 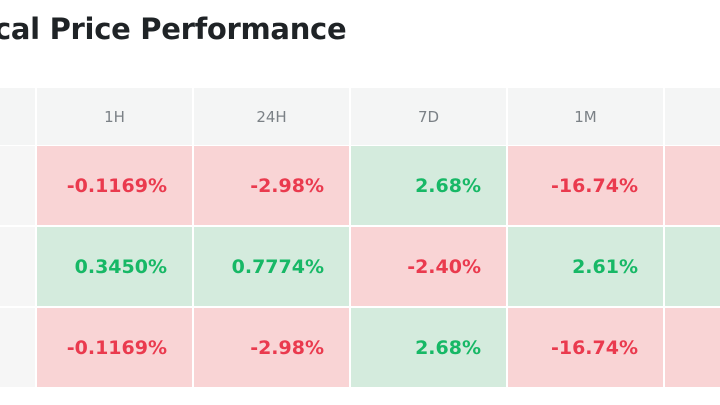 I want to click on value-cell: 0.7774%, so click(x=271, y=266).